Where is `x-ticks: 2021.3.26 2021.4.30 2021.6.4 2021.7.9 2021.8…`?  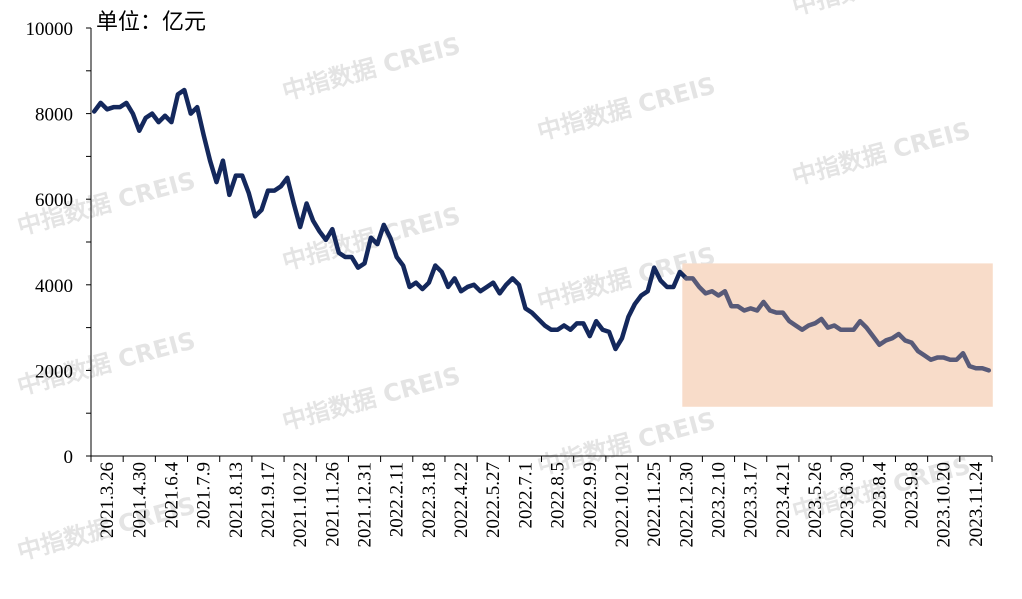 x-ticks: 2021.3.26 2021.4.30 2021.6.4 2021.7.9 2021.8… is located at coordinates (541, 502).